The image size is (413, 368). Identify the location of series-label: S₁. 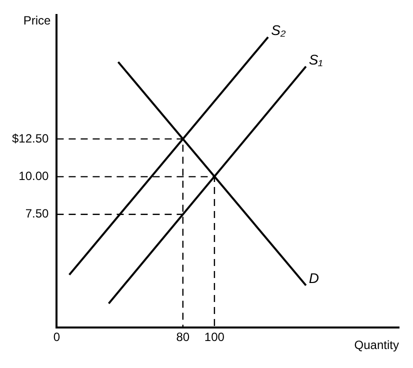
(316, 59).